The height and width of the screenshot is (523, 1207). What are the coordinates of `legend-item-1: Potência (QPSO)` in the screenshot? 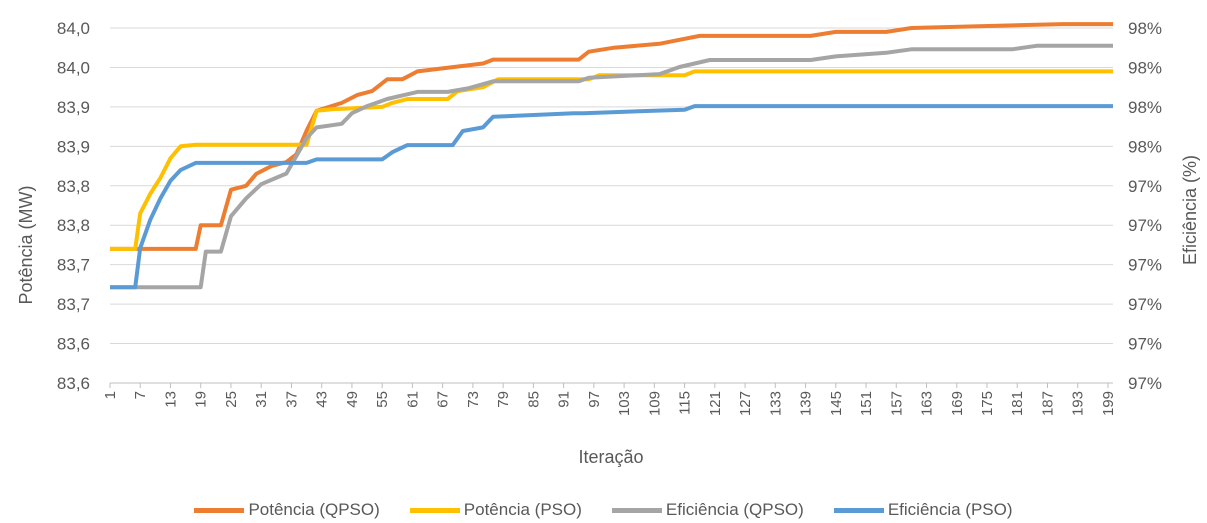 It's located at (287, 510).